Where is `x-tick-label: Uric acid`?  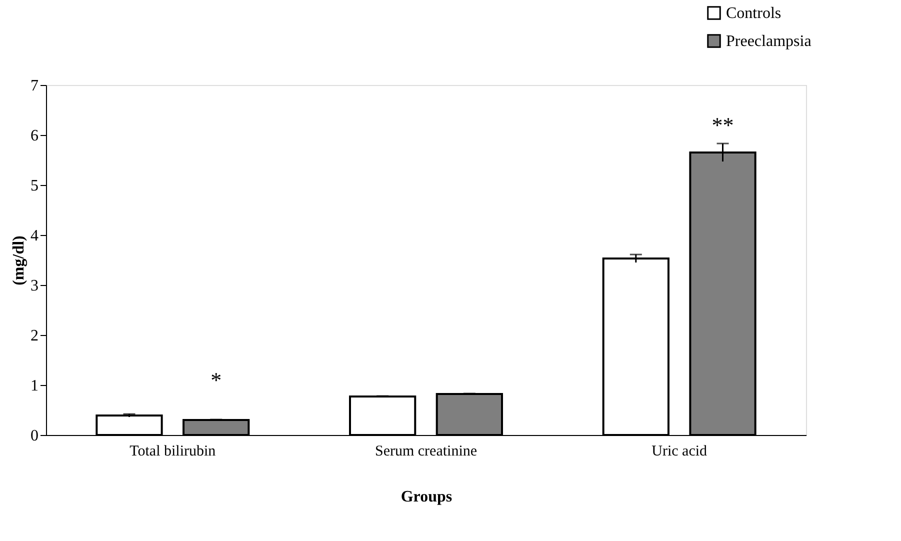
x-tick-label: Uric acid is located at coordinates (680, 452).